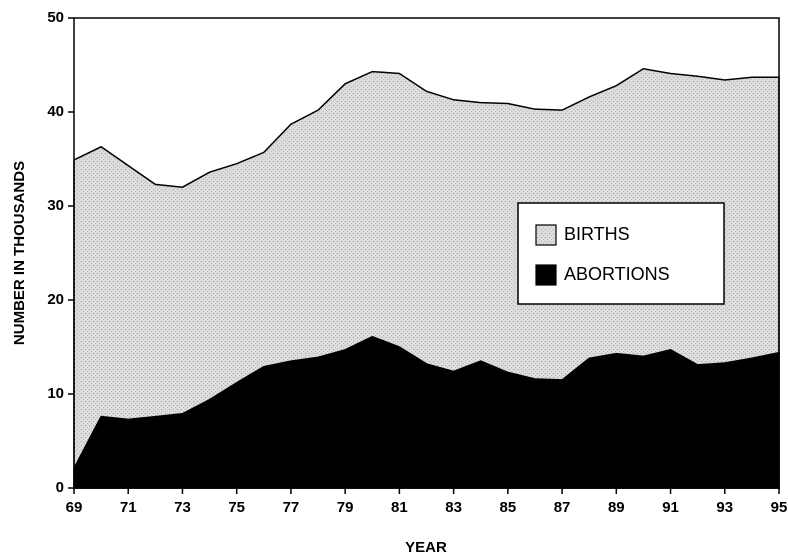 The image size is (788, 558). I want to click on x-tick-label: 83, so click(453, 507).